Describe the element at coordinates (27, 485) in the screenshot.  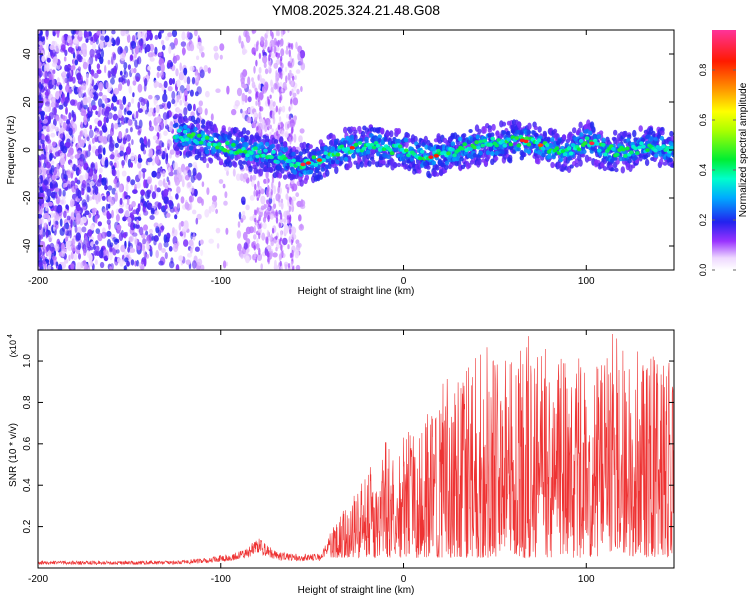
I see `snr-y-tick-label: 0.4` at that location.